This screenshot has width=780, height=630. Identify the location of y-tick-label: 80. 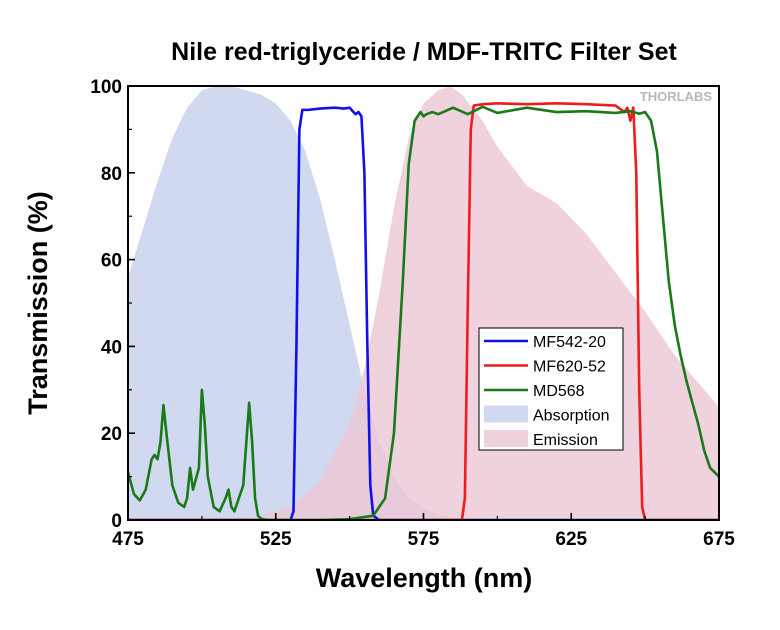
(111, 174).